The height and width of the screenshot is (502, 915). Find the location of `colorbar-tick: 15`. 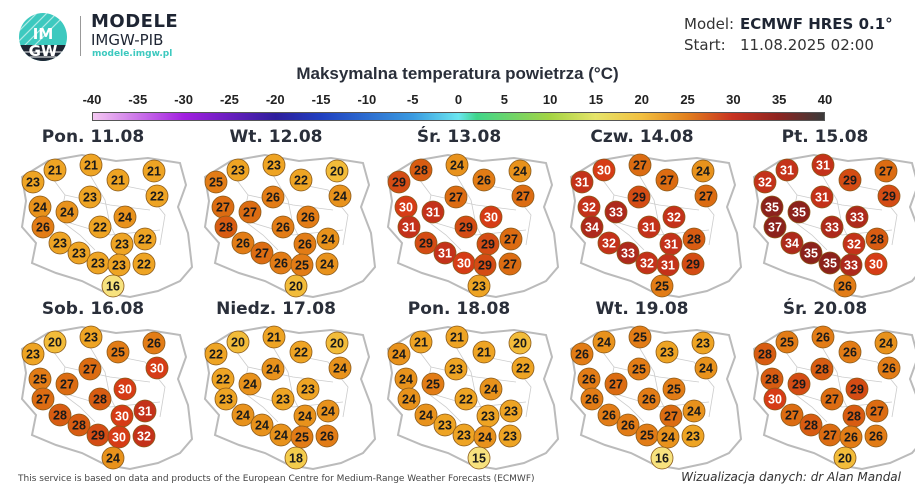

colorbar-tick: 15 is located at coordinates (596, 99).